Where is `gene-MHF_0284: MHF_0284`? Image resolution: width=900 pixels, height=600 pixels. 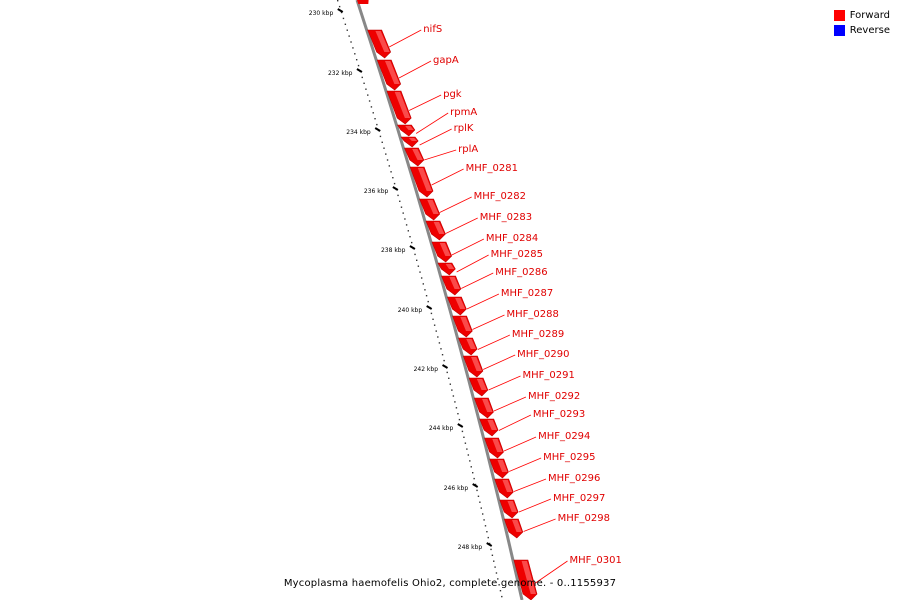 gene-MHF_0284: MHF_0284 is located at coordinates (484, 248).